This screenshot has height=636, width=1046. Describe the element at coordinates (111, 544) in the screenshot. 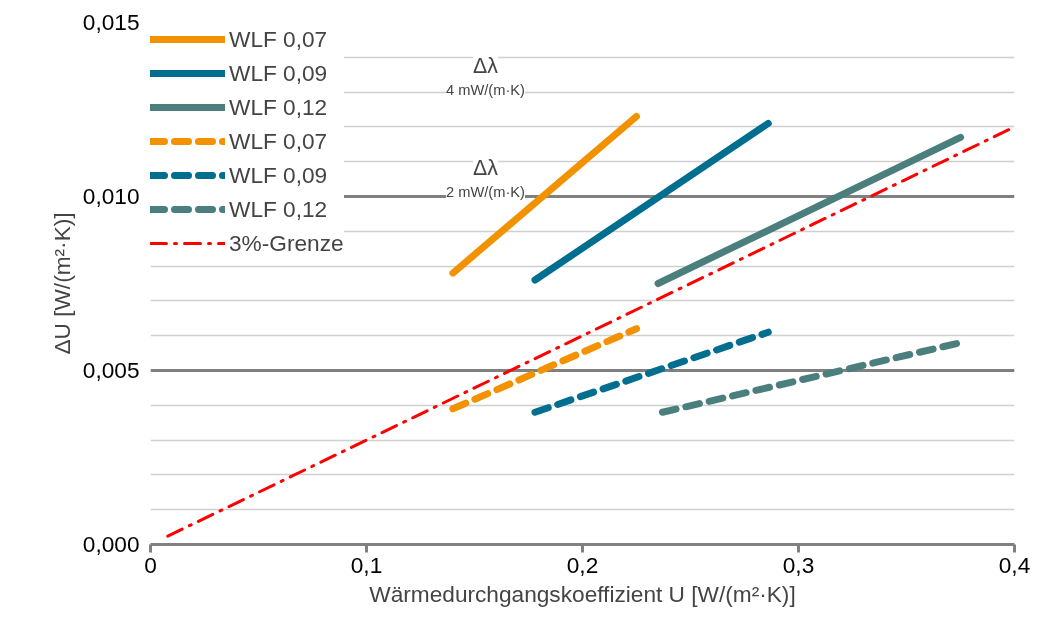

I see `y-tick-label: 0,000` at that location.